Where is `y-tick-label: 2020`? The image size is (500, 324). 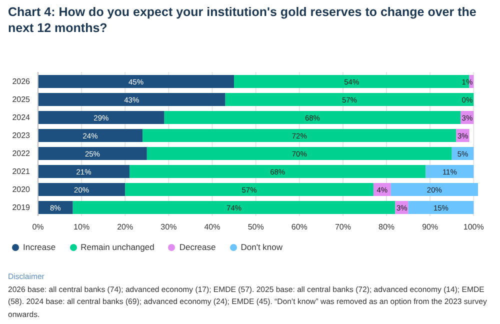 y-tick-label: 2020 is located at coordinates (21, 189).